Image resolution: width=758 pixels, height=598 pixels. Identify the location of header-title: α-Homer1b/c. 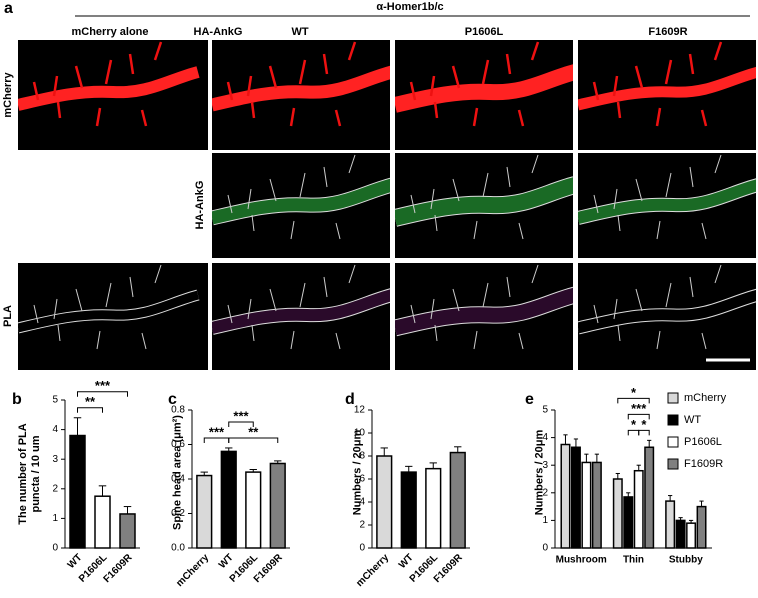
(409, 7).